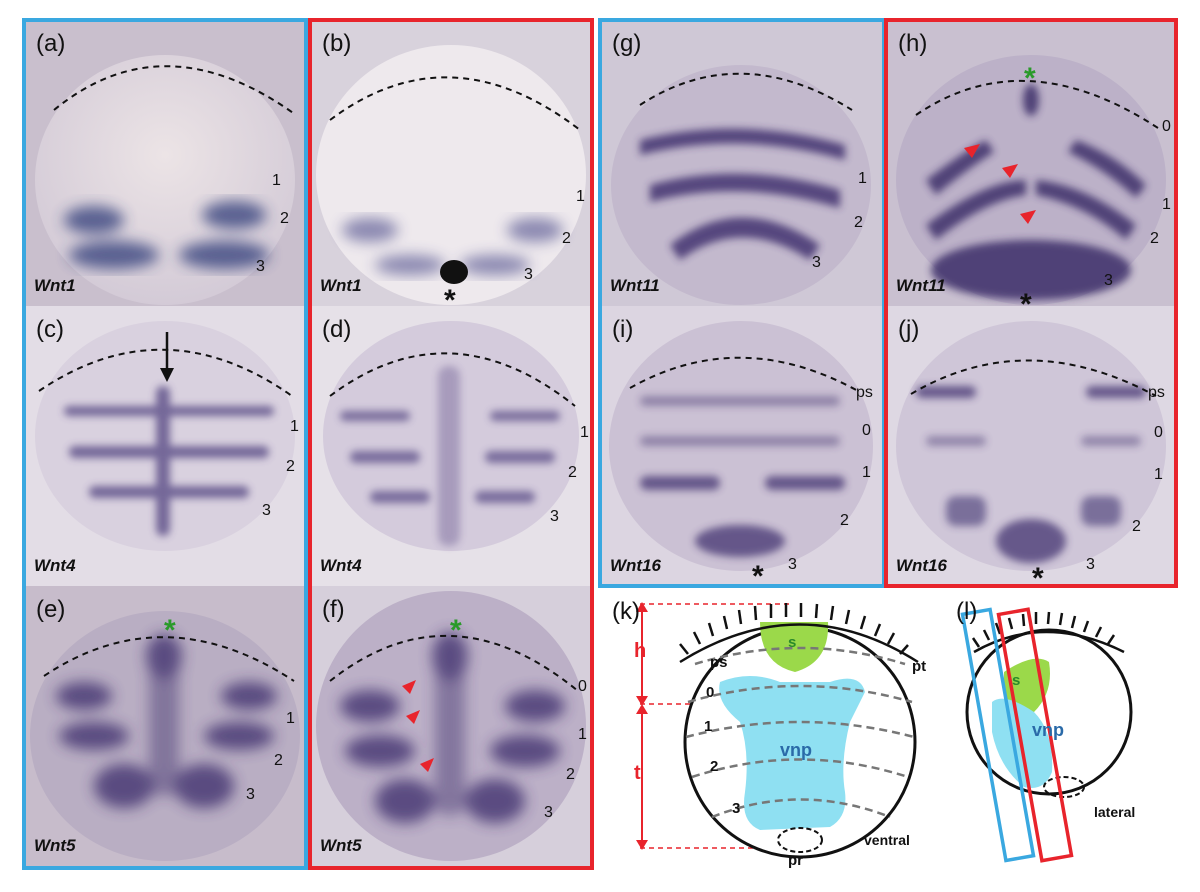 Image resolution: width=1200 pixels, height=892 pixels. I want to click on embryo-image-j, so click(1031, 446).